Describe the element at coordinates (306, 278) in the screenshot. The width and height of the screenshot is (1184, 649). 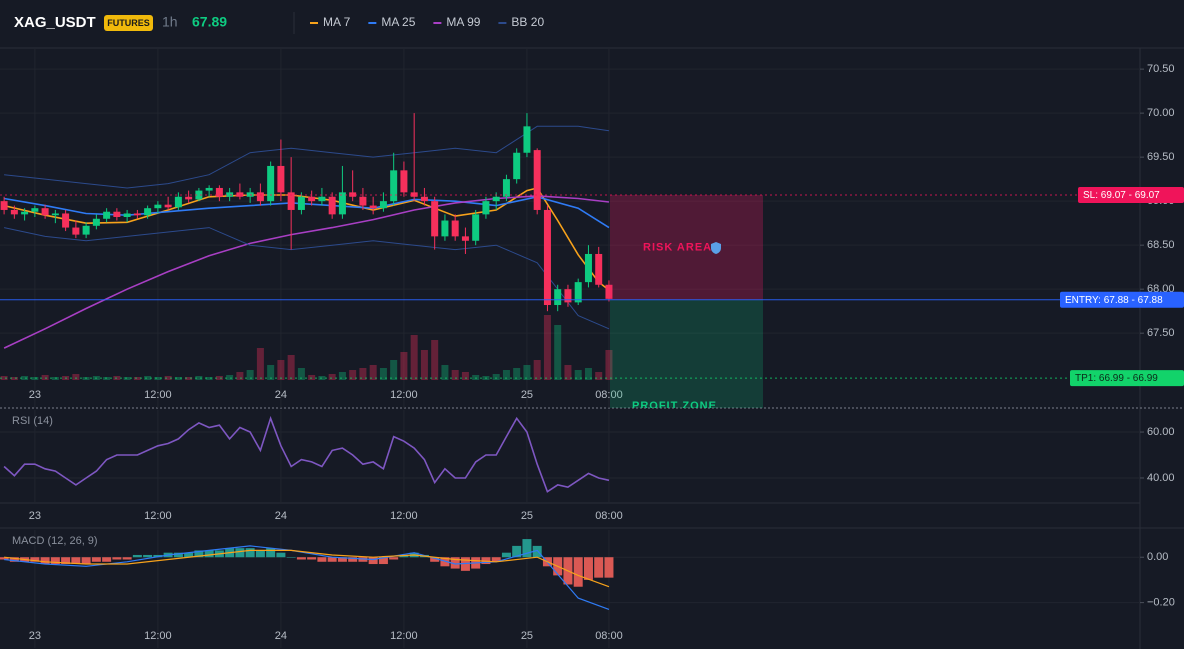
I see `line-lower` at that location.